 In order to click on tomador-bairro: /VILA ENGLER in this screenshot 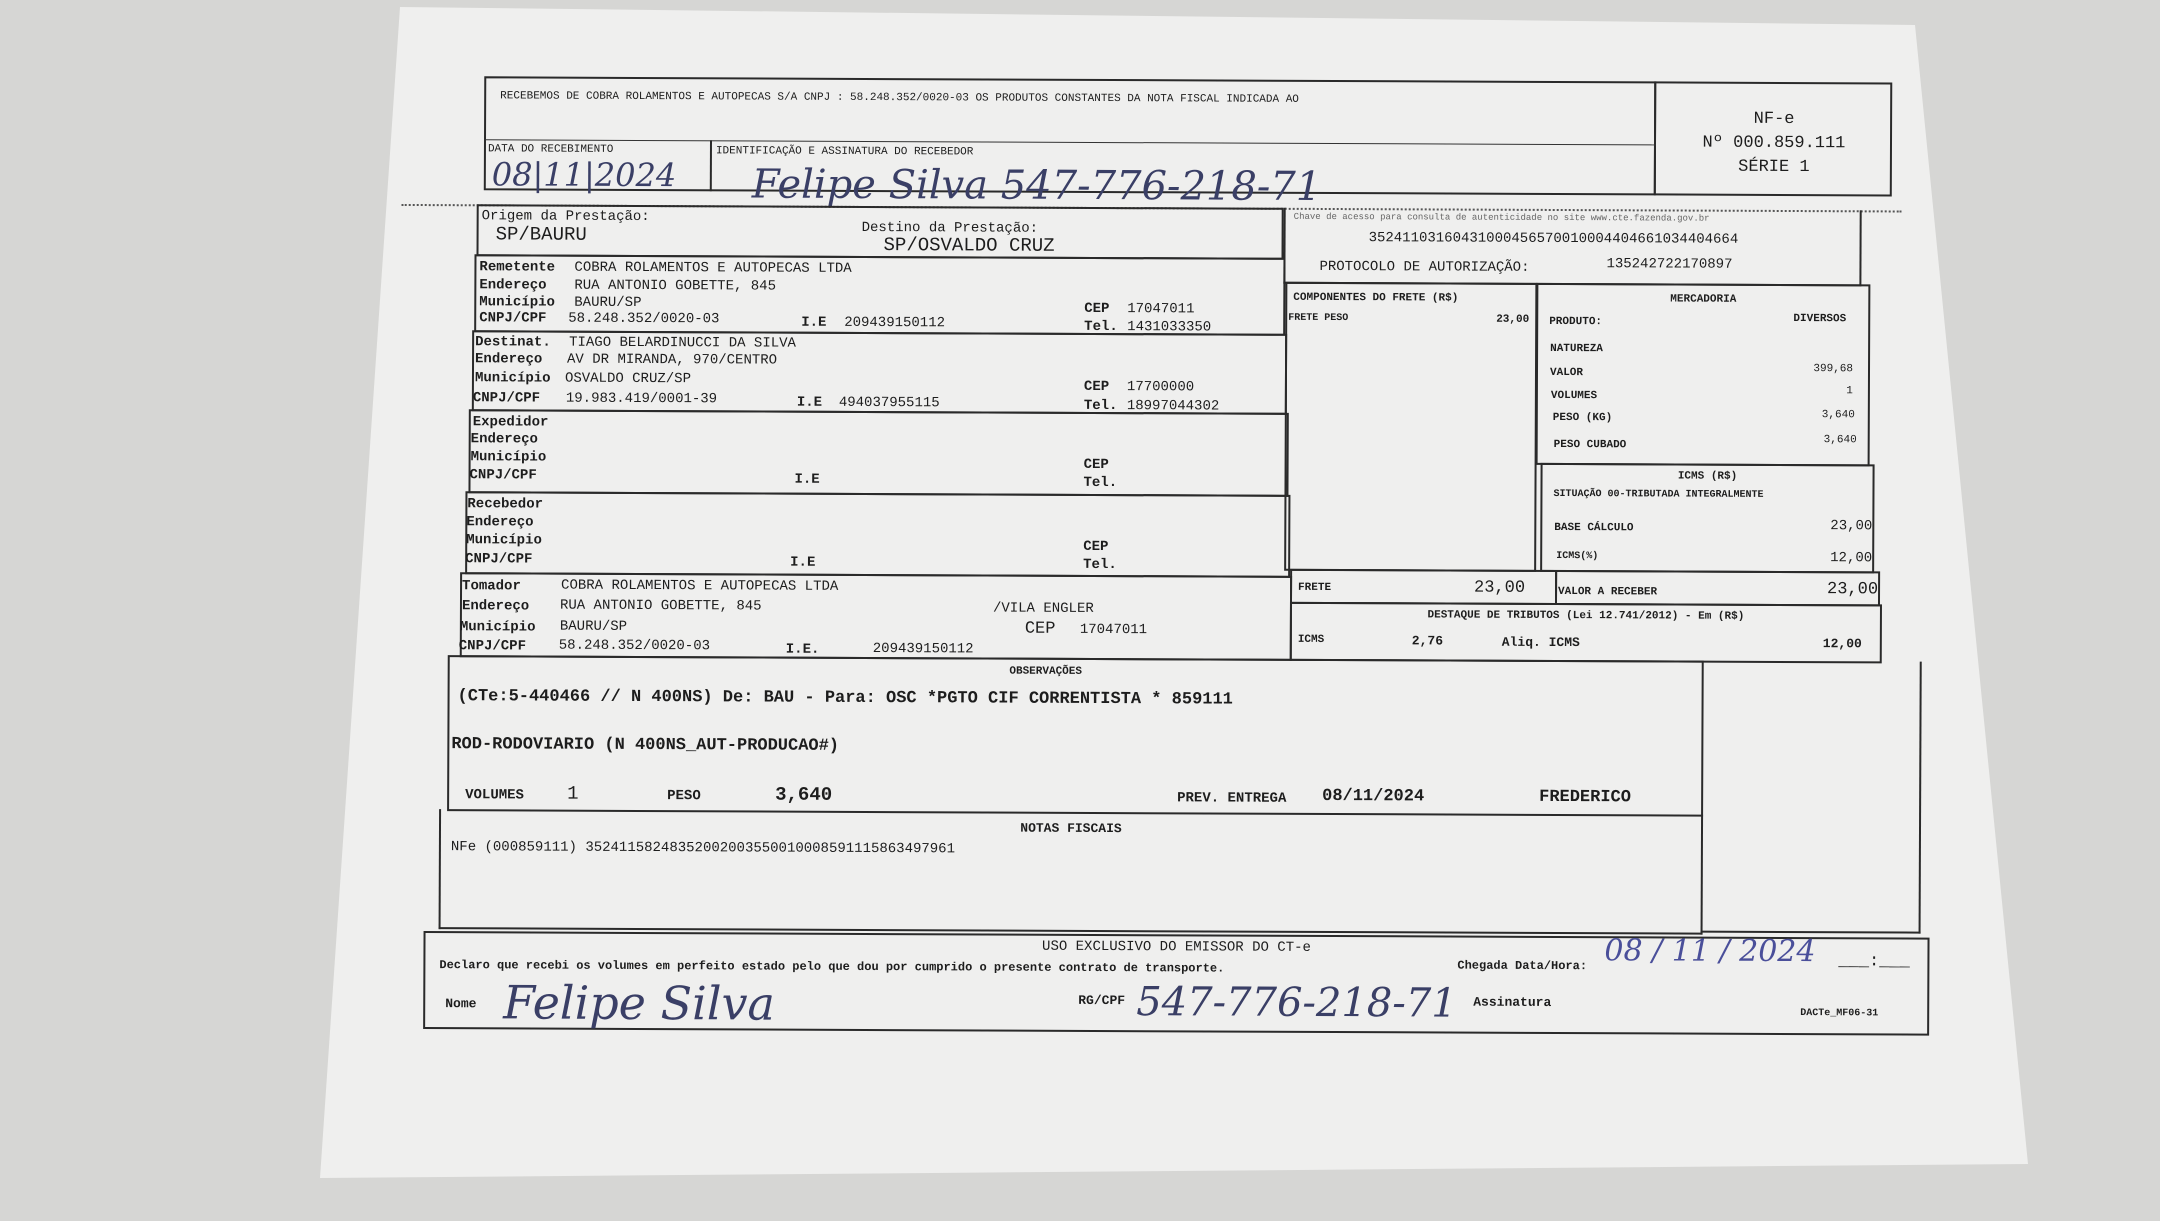, I will do `click(1043, 608)`.